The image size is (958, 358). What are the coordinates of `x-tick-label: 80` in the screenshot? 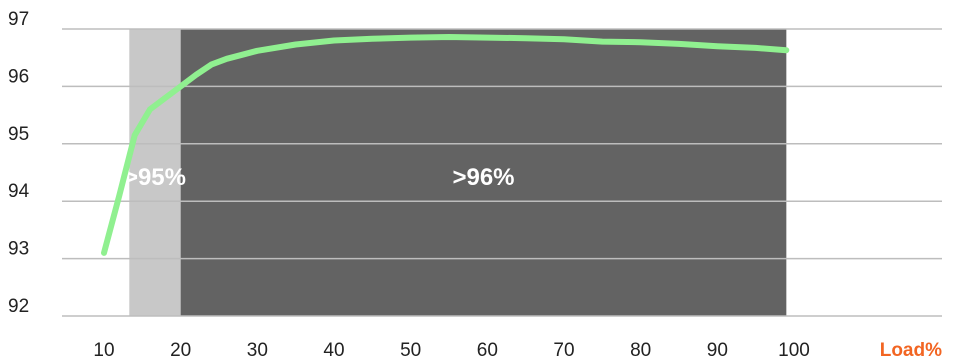 It's located at (640, 349).